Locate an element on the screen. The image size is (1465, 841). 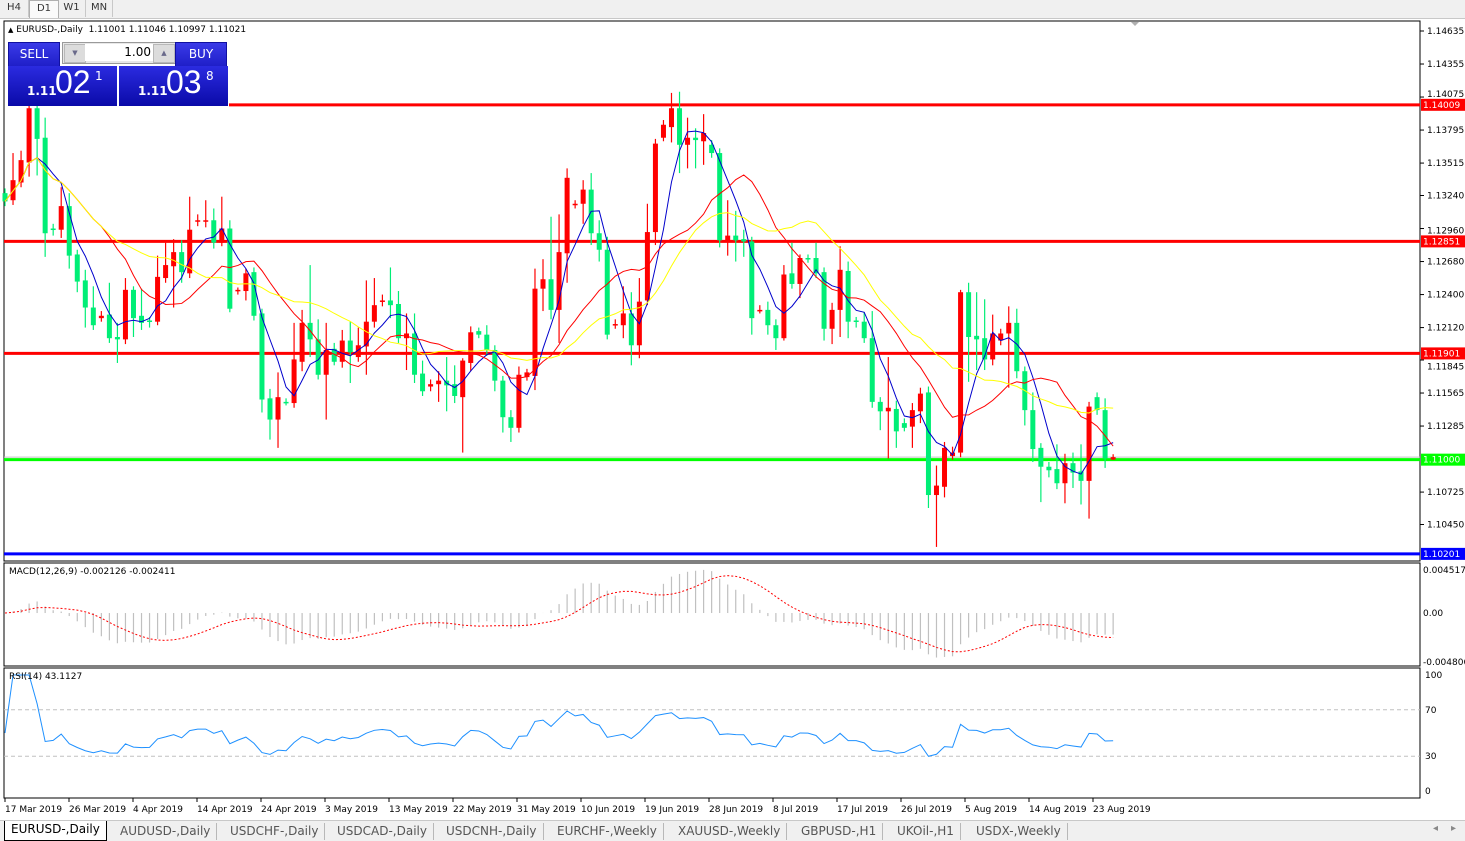
tab-xauusd-weekly: XAUUSD-,Weekly is located at coordinates (730, 831).